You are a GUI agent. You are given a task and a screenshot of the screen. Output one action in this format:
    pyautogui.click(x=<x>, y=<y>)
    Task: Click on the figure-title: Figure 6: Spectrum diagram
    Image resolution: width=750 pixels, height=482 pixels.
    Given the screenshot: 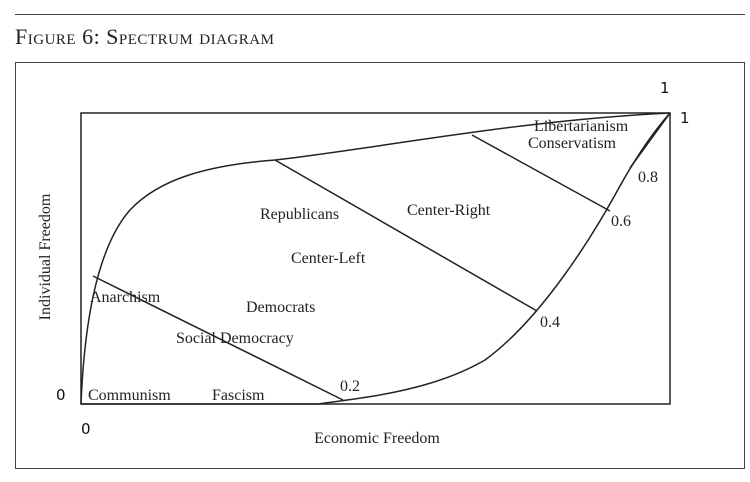 What is the action you would take?
    pyautogui.click(x=145, y=36)
    